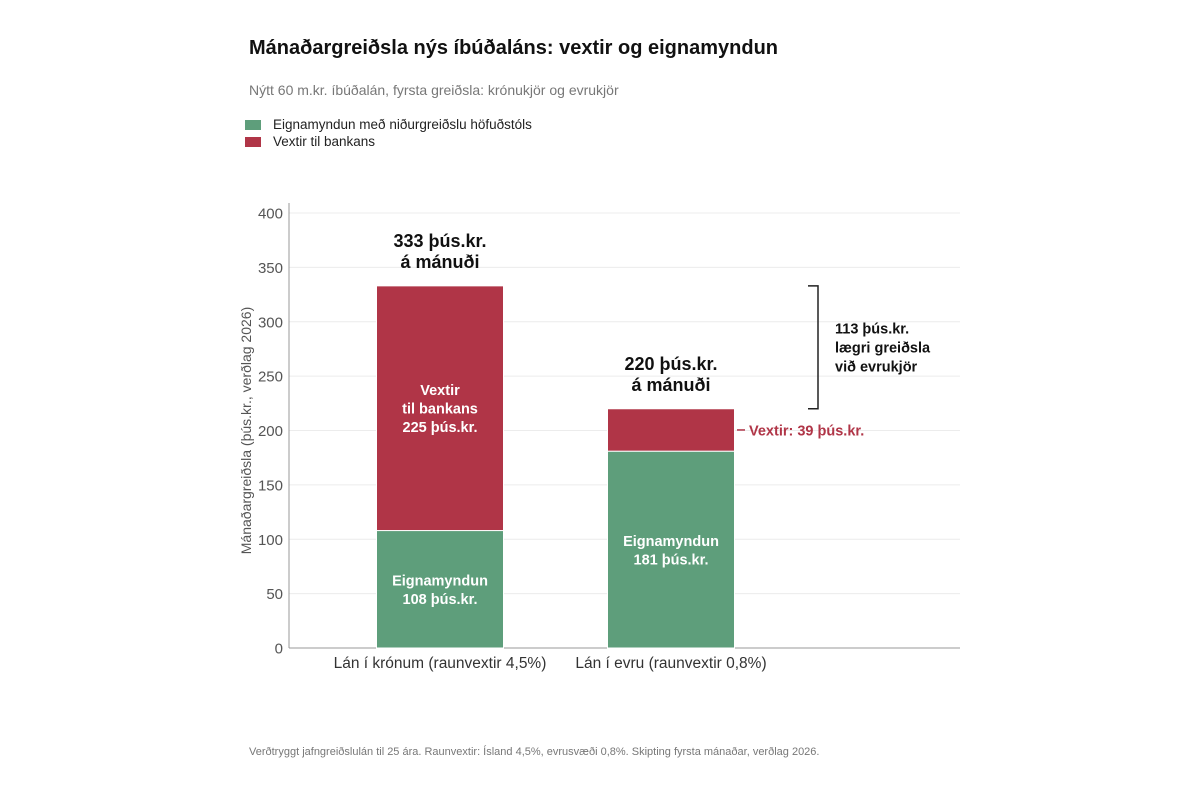 This screenshot has width=1200, height=800. Describe the element at coordinates (440, 428) in the screenshot. I see `bar-segment-label: 225 þús.kr.` at that location.